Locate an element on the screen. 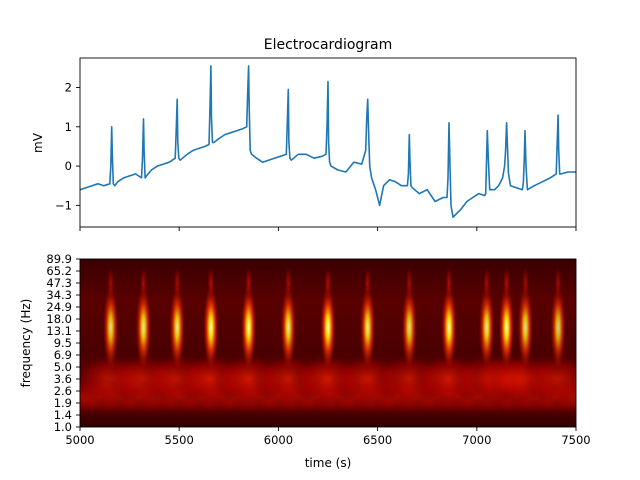  ecg-title: Electrocardiogram is located at coordinates (328, 45).